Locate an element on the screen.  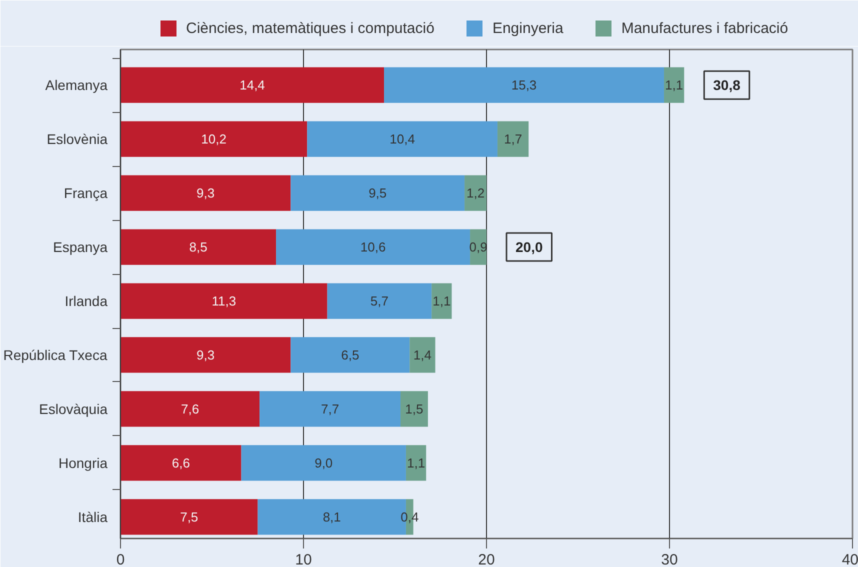
data-label: 6,5 is located at coordinates (350, 354).